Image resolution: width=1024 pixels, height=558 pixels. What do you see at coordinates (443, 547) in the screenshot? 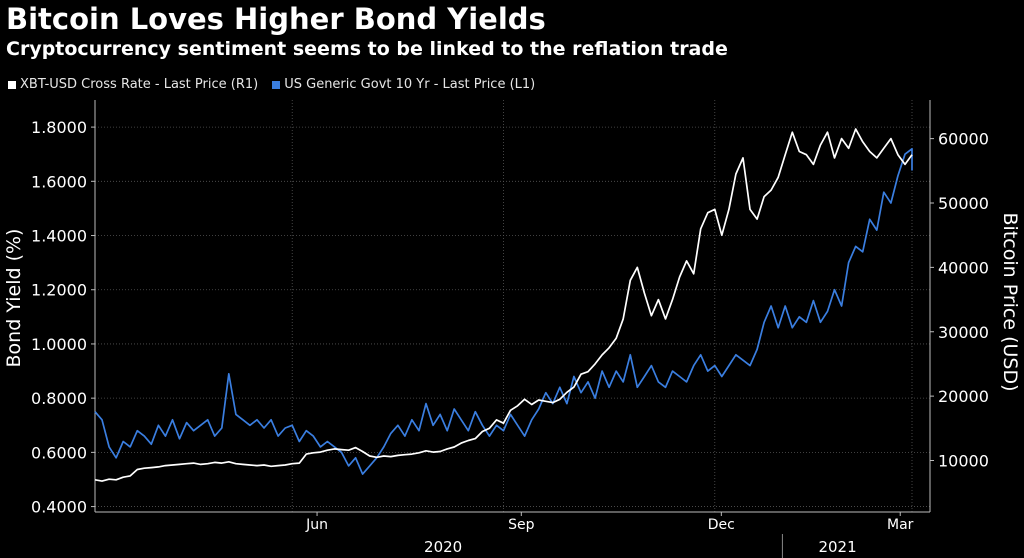
I see `year-label-2020: 2020` at bounding box center [443, 547].